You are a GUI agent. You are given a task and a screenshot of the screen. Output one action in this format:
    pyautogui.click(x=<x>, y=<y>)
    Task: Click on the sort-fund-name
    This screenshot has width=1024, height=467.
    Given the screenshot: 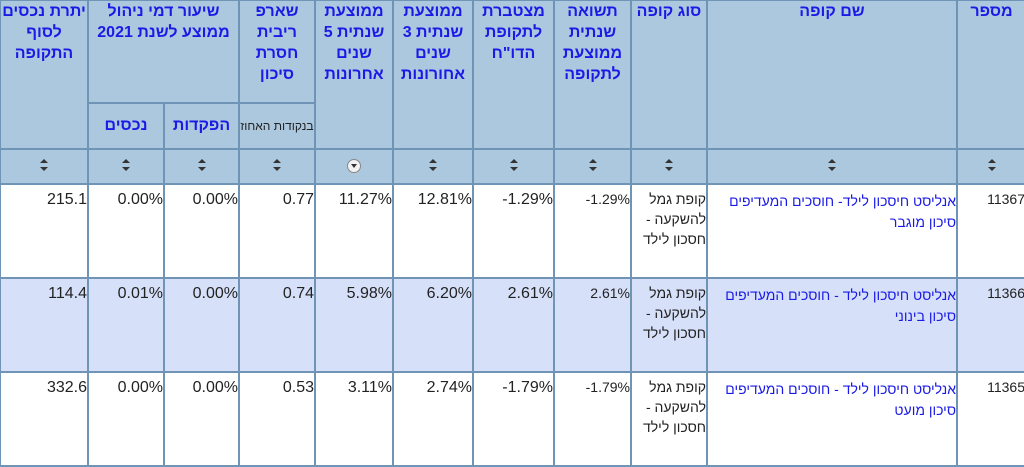 What is the action you would take?
    pyautogui.click(x=832, y=166)
    